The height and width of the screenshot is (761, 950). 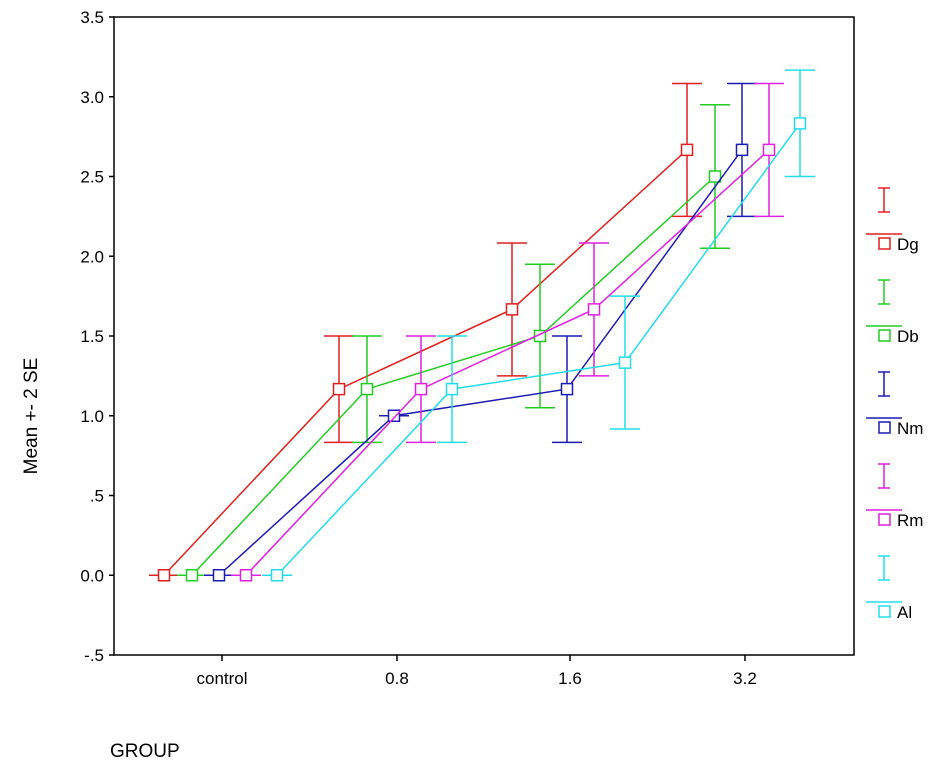 I want to click on y-axis: -.5 0.0 .5 1.0 1.5 2.0 2.5 3.0 3.5, so click(x=97, y=336).